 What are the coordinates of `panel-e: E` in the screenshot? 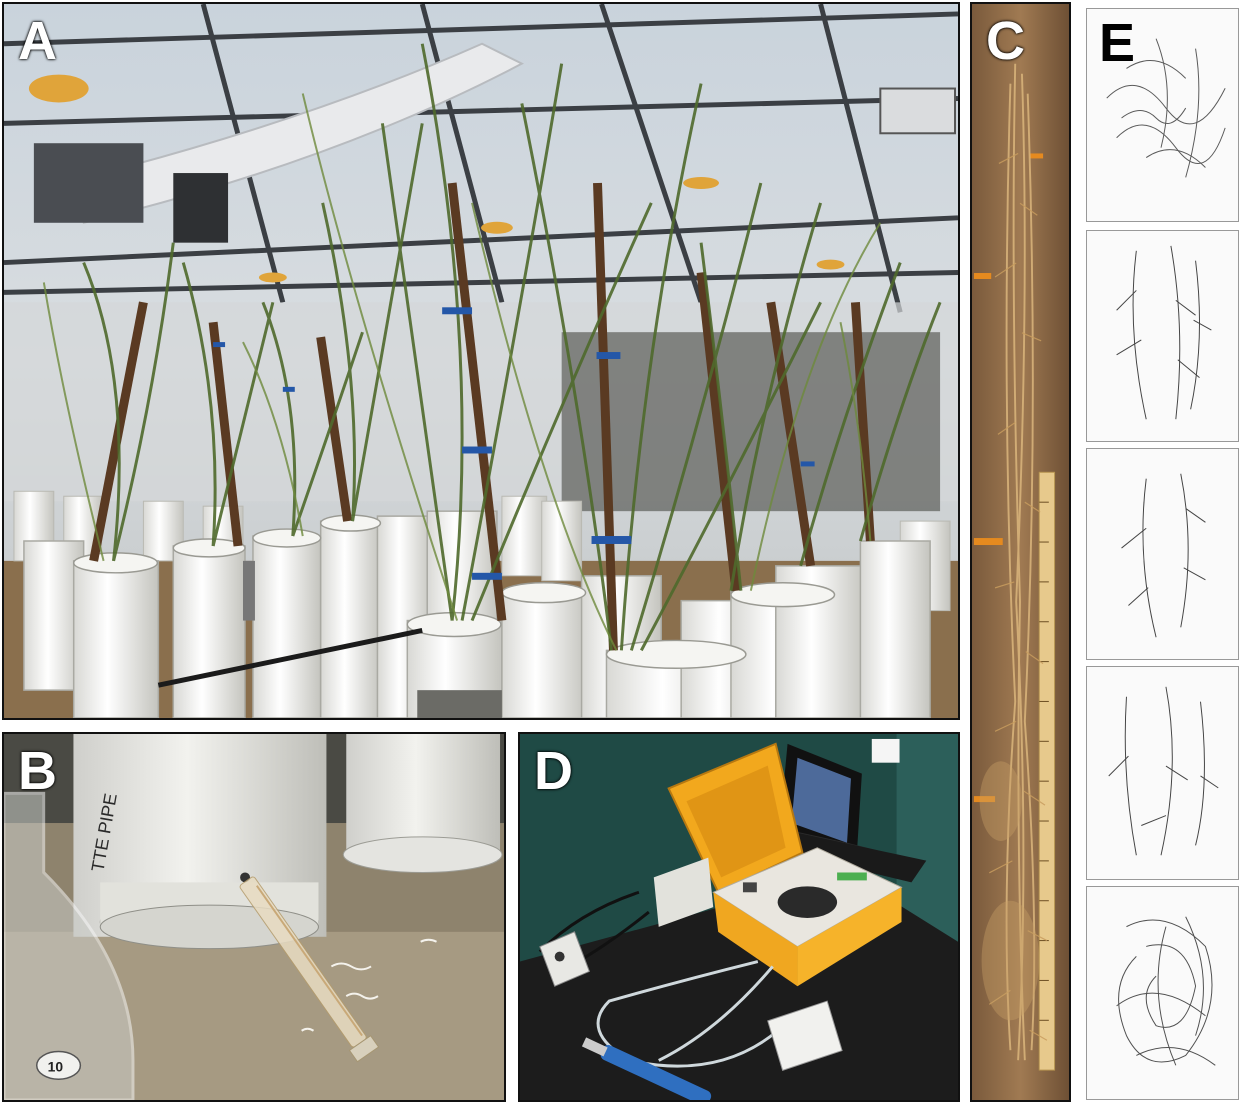 It's located at (1162, 552).